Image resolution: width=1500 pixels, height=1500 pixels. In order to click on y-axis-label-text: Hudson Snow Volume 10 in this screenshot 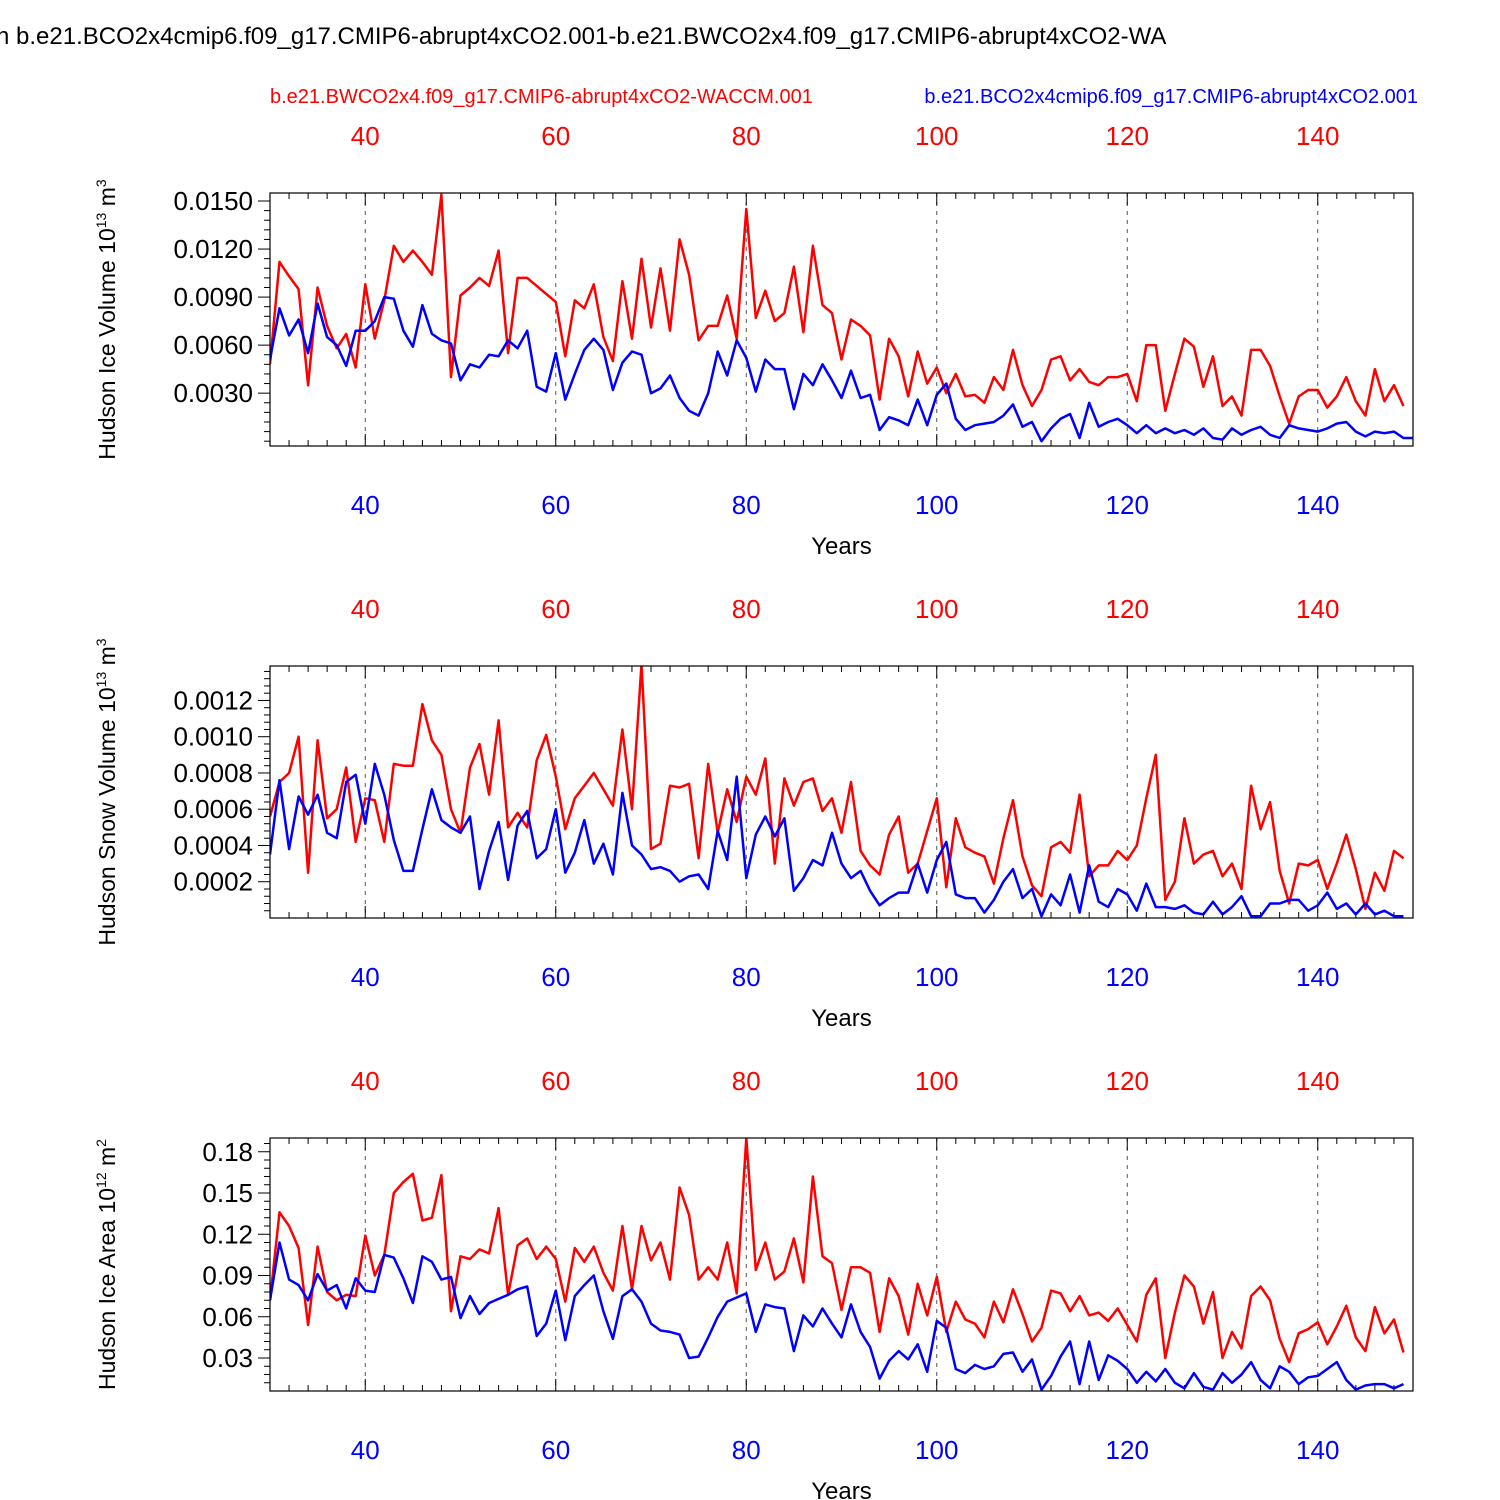, I will do `click(107, 816)`.